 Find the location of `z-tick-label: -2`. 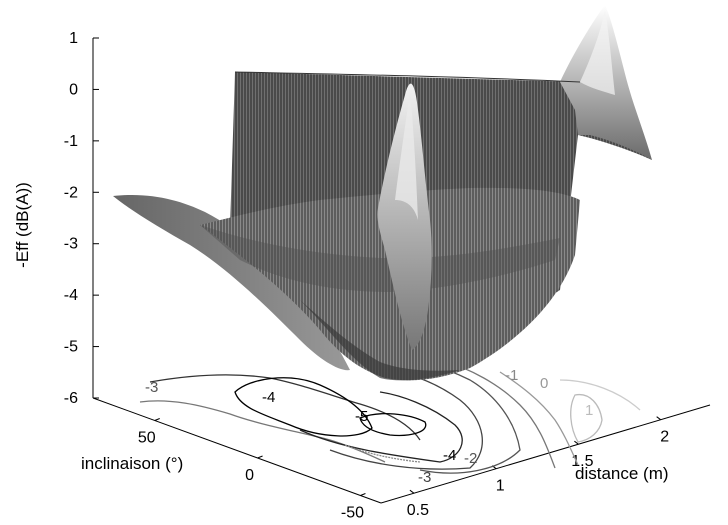

z-tick-label: -2 is located at coordinates (71, 192).